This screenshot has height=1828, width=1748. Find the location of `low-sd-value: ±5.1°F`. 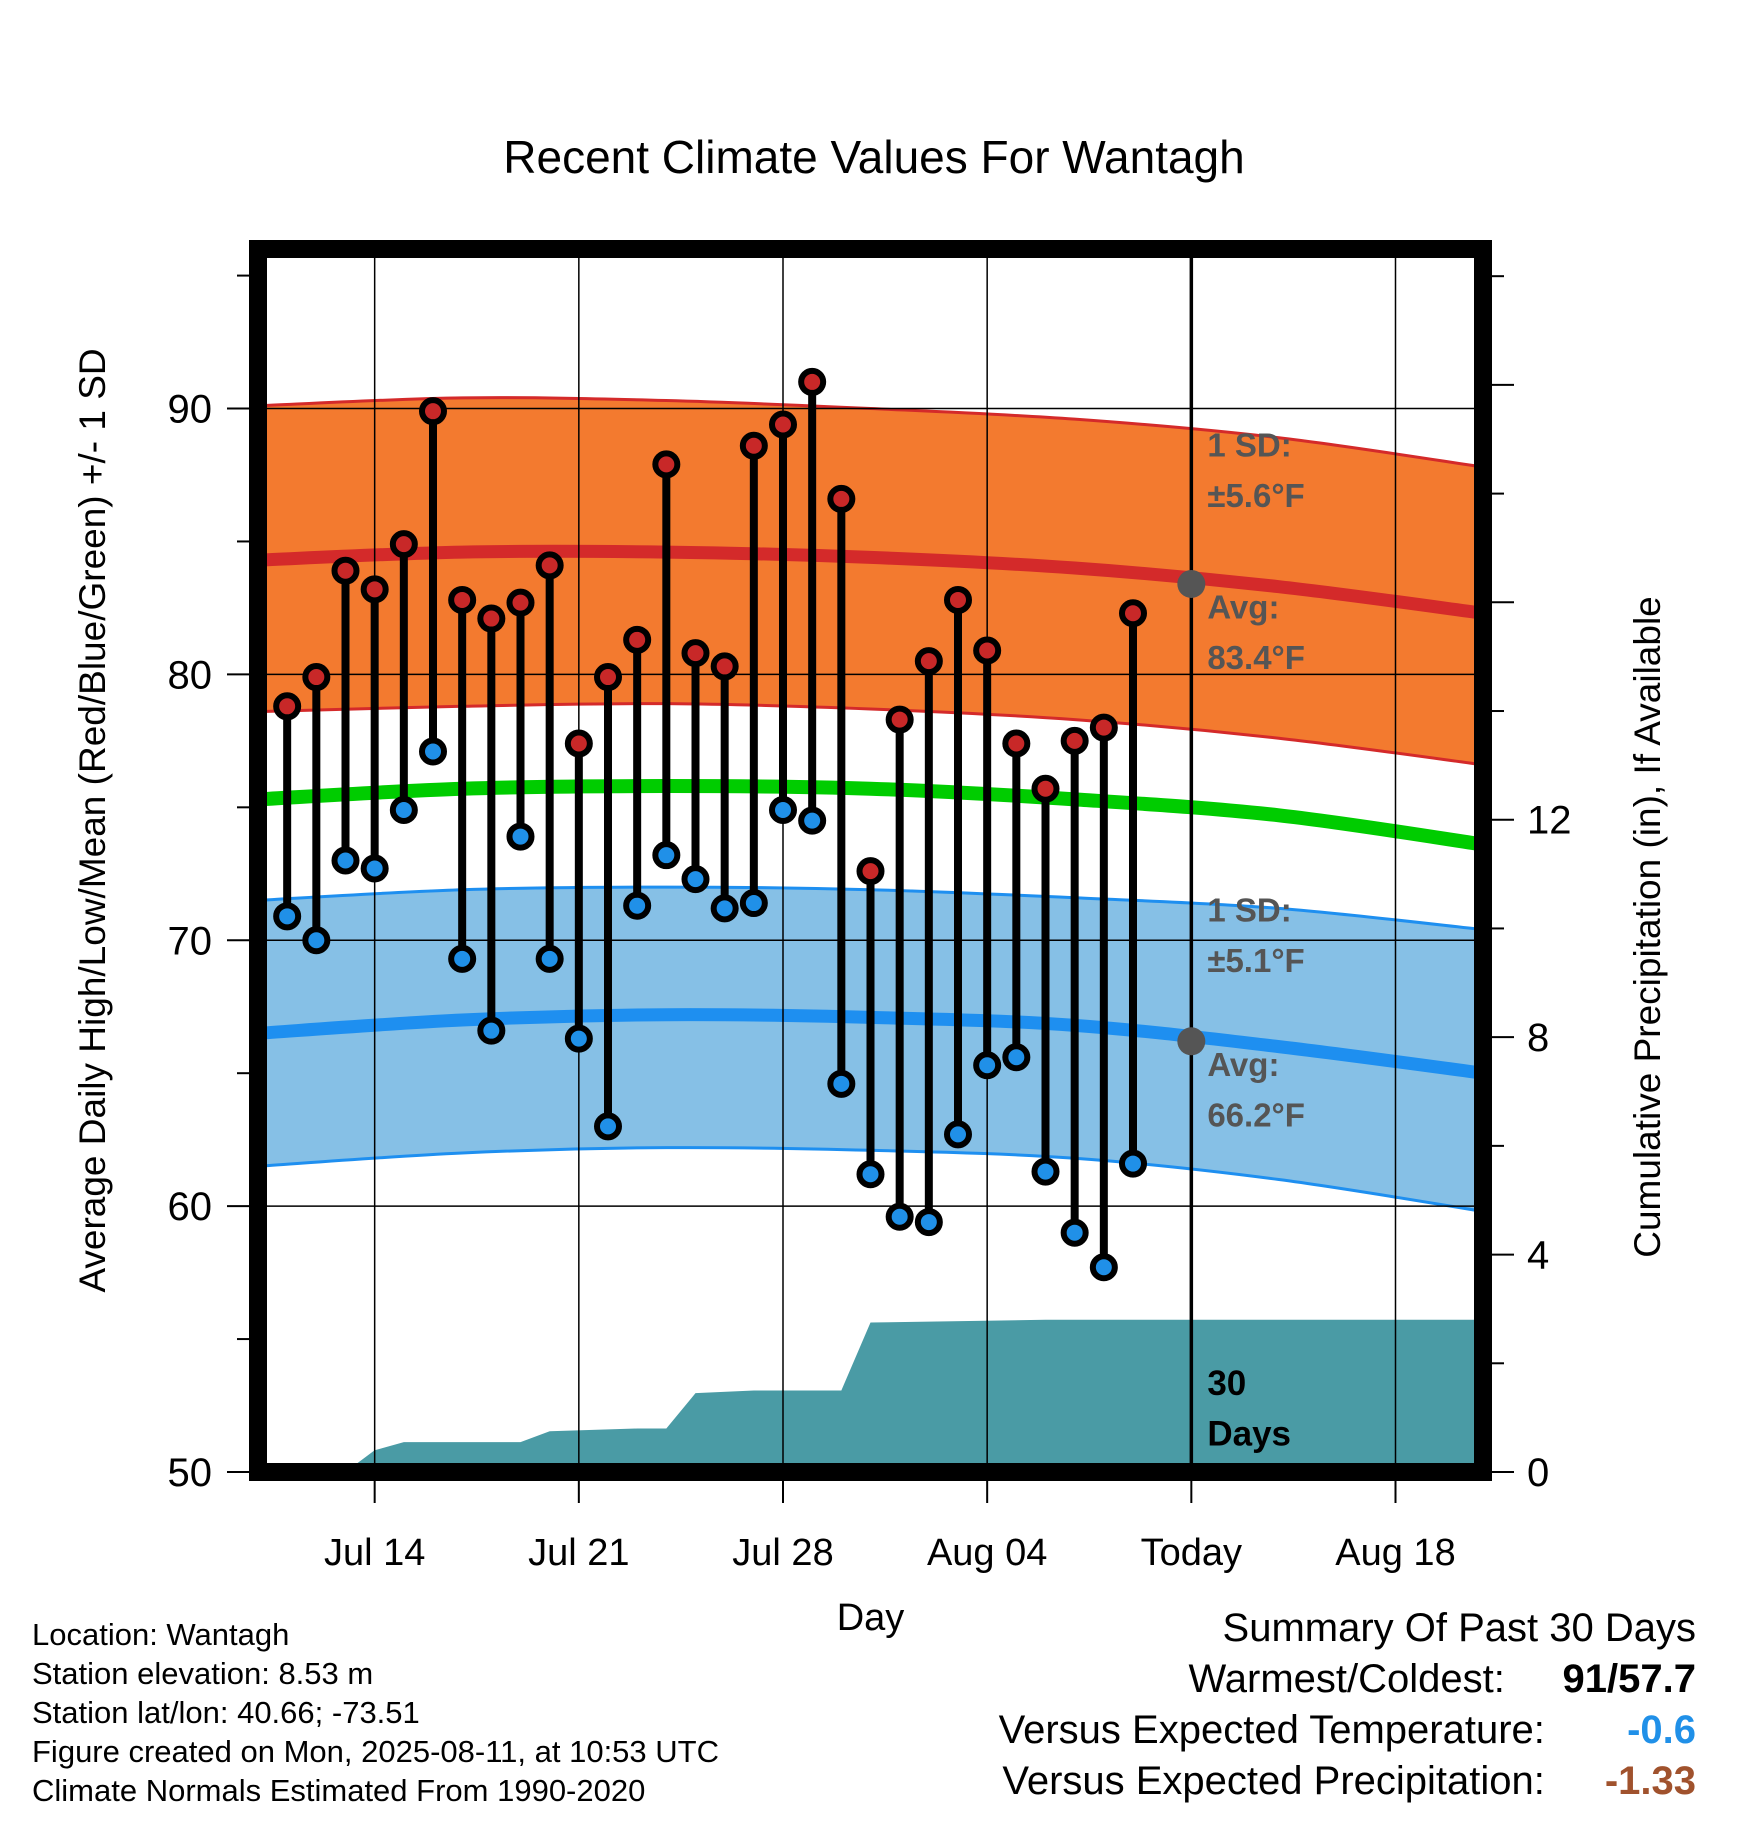

low-sd-value: ±5.1°F is located at coordinates (1255, 960).